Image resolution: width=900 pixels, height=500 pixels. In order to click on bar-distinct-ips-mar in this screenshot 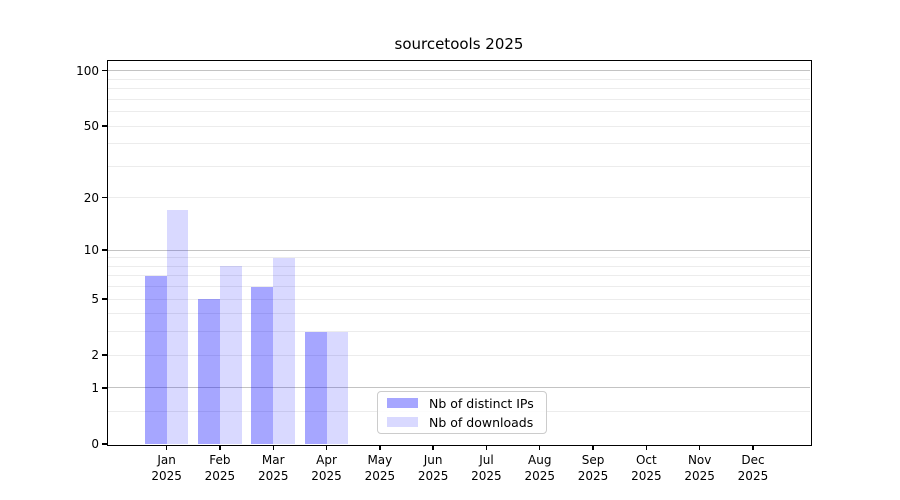, I will do `click(262, 365)`.